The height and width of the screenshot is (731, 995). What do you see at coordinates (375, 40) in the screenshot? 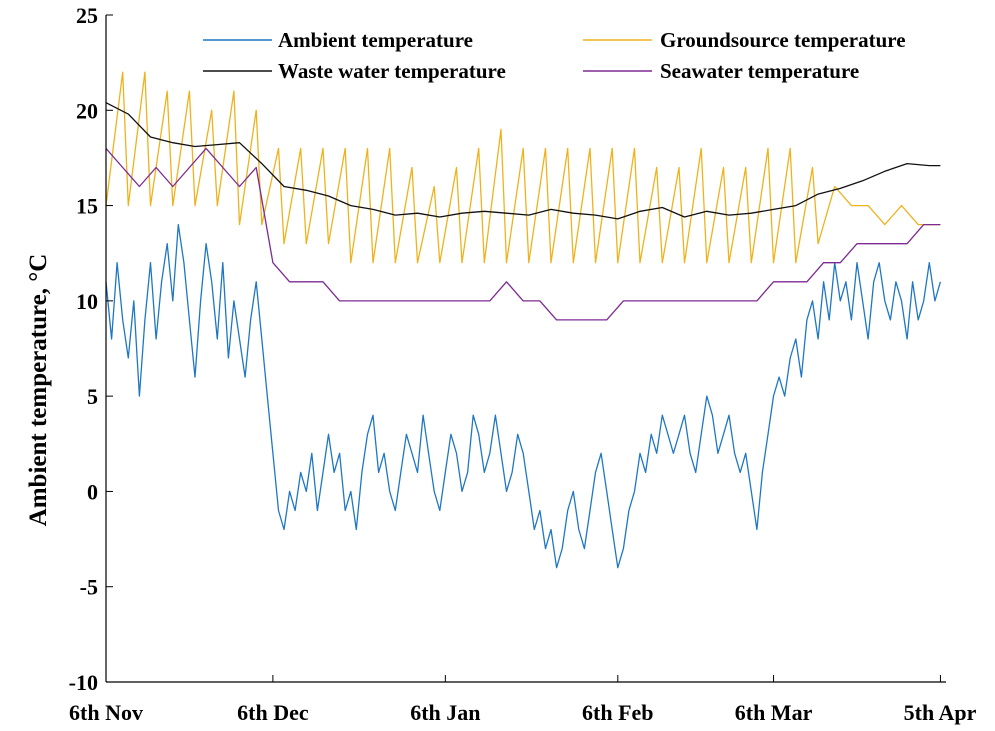
I see `legend-label-ambient: Ambient temperature` at bounding box center [375, 40].